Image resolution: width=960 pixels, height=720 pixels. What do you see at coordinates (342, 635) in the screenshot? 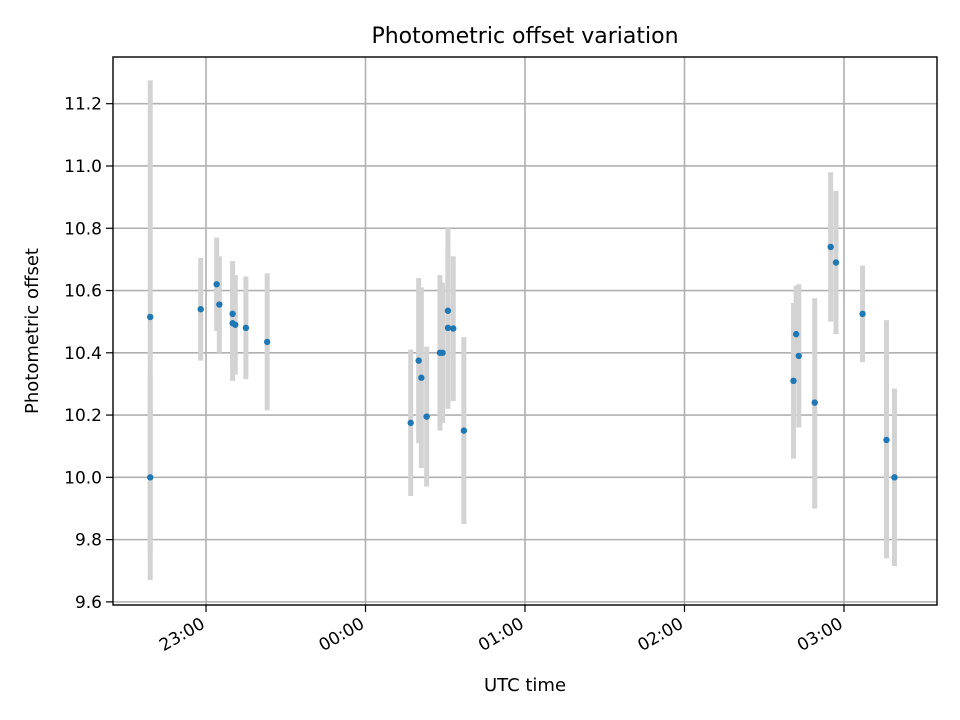
I see `x-tick-label: 00:00` at bounding box center [342, 635].